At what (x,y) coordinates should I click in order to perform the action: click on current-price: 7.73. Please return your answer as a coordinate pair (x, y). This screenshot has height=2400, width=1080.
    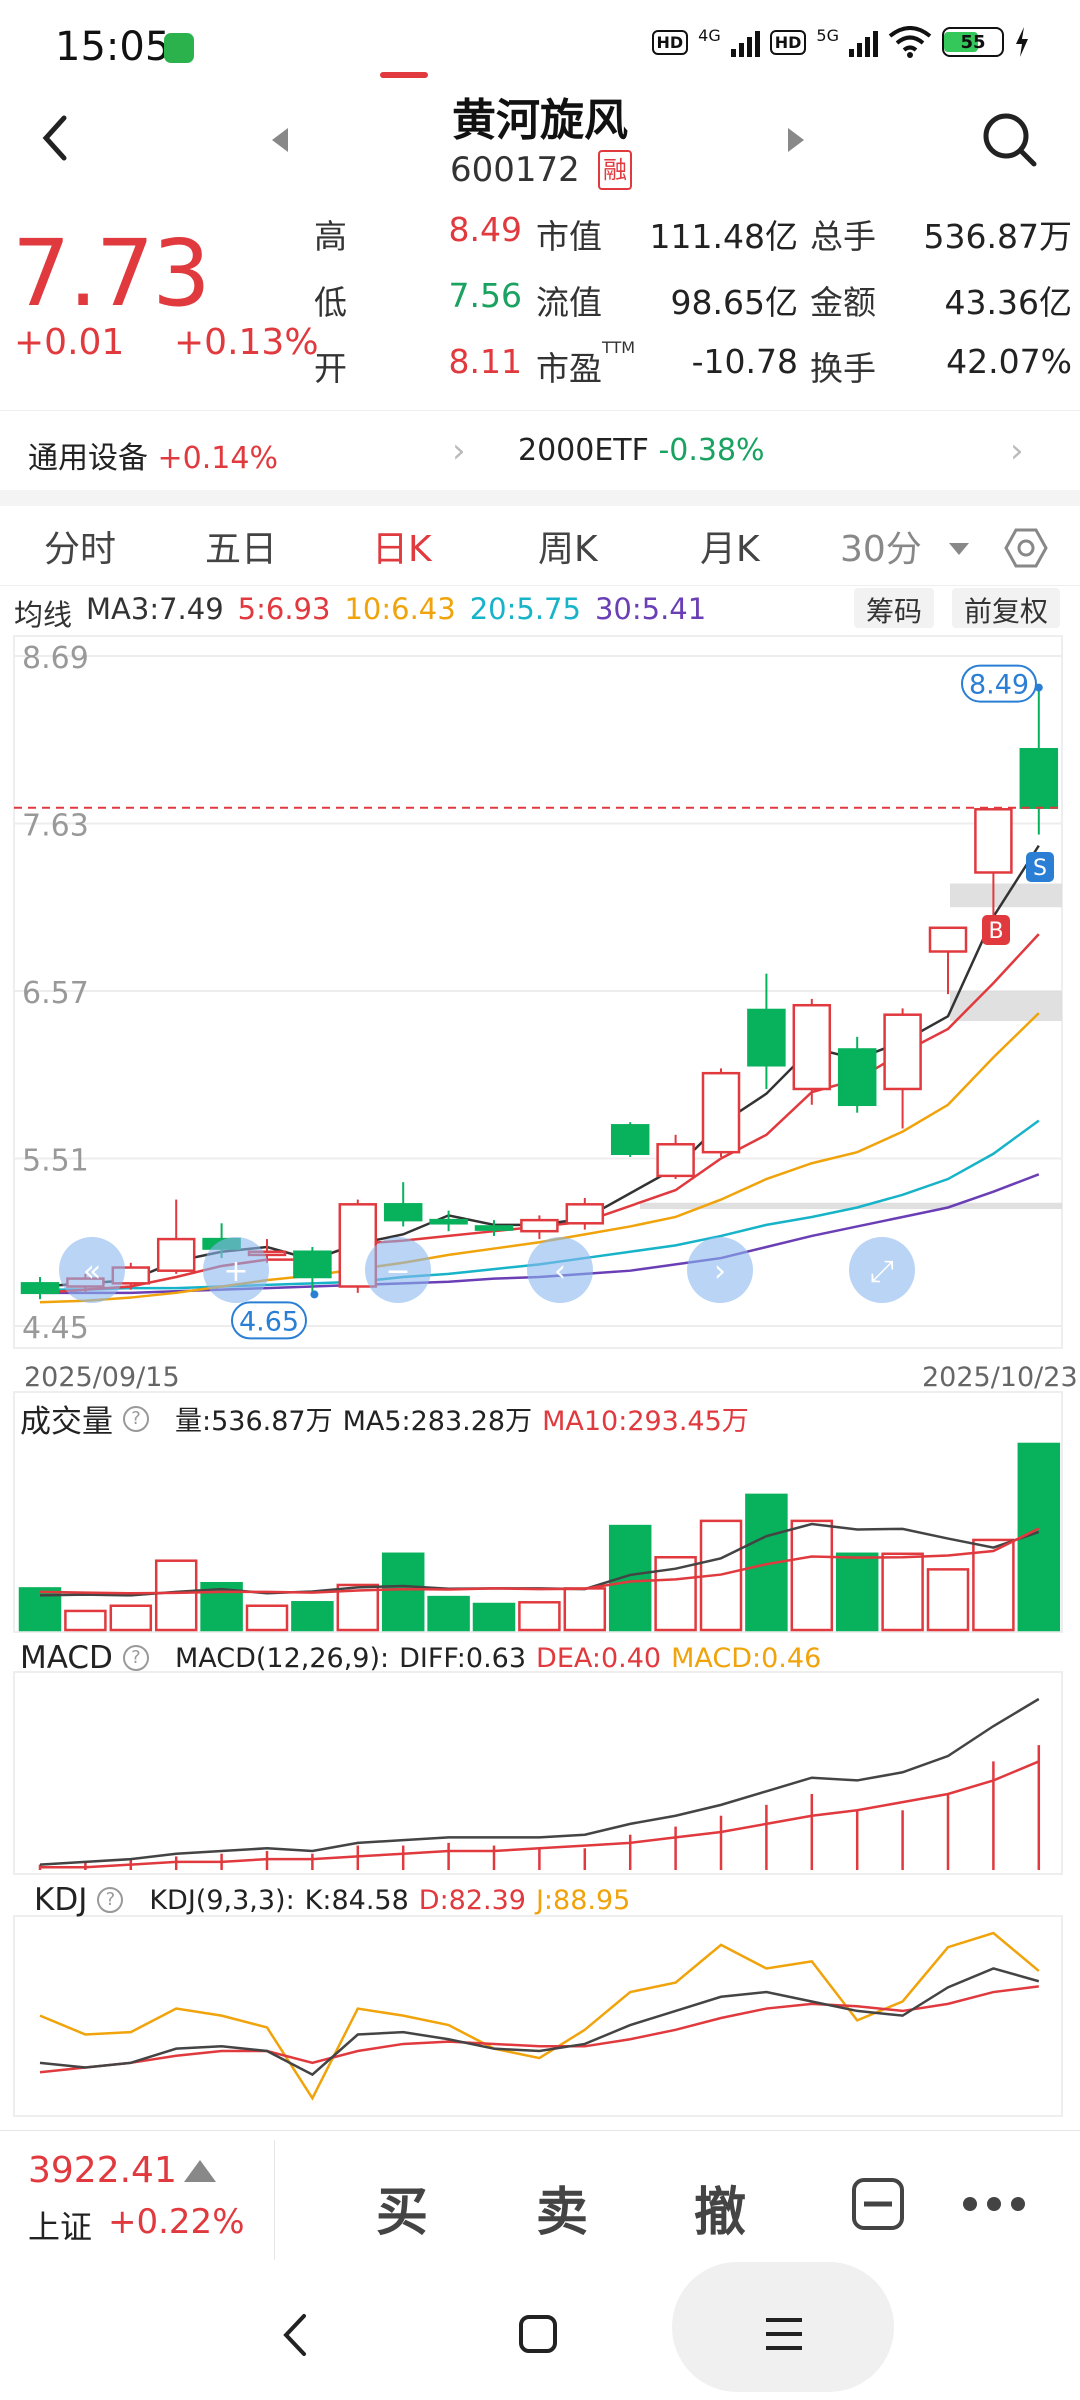
    Looking at the image, I should click on (111, 273).